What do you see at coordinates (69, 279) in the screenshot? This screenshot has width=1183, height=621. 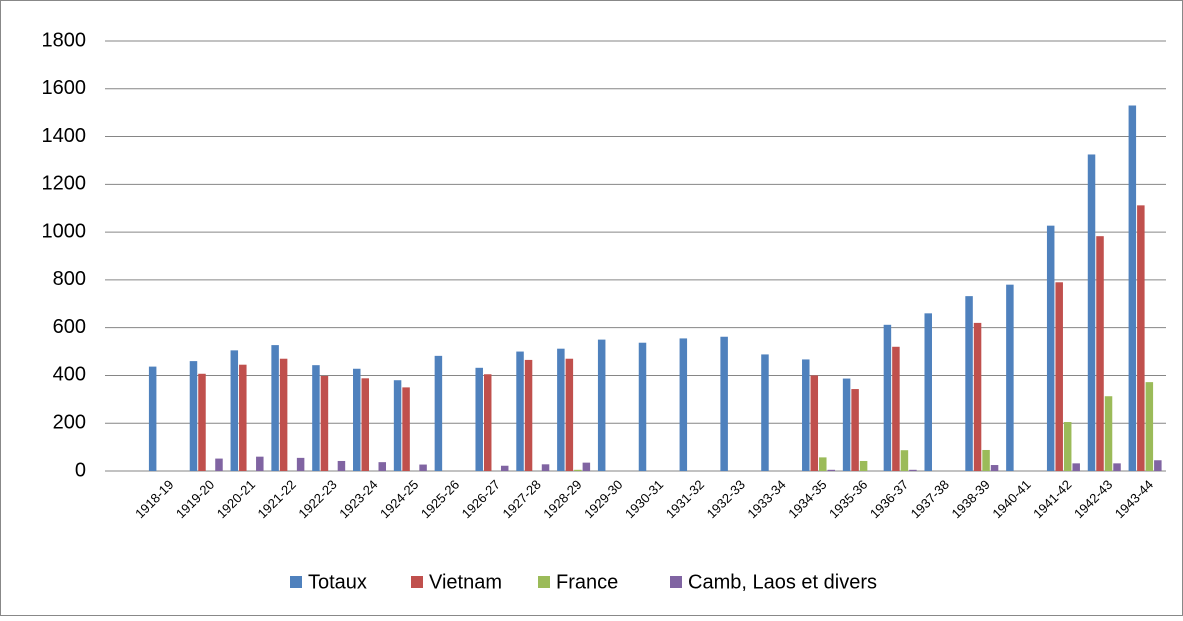 I see `y-tick-label: 800` at bounding box center [69, 279].